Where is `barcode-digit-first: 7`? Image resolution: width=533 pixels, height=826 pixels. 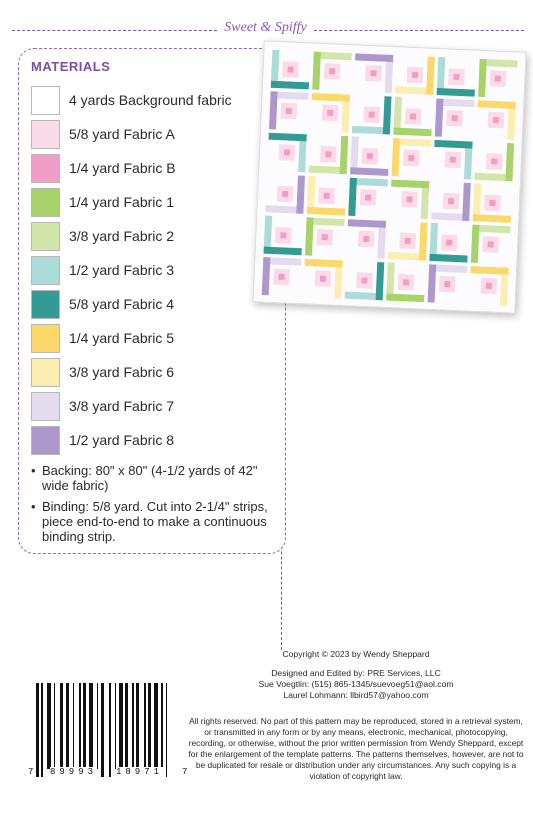
barcode-digit-first: 7 is located at coordinates (31, 772).